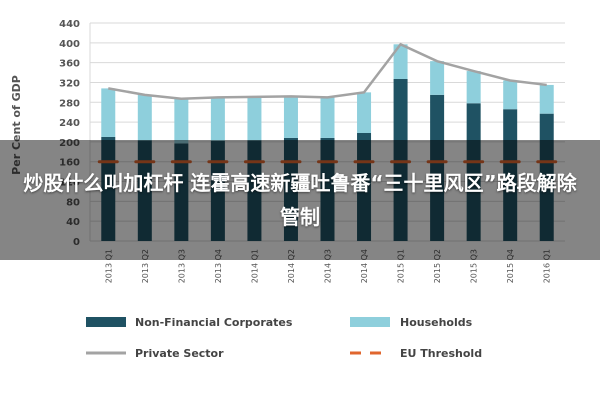 This screenshot has height=405, width=600. Describe the element at coordinates (69, 64) in the screenshot. I see `y-tick-label-360: 360` at that location.